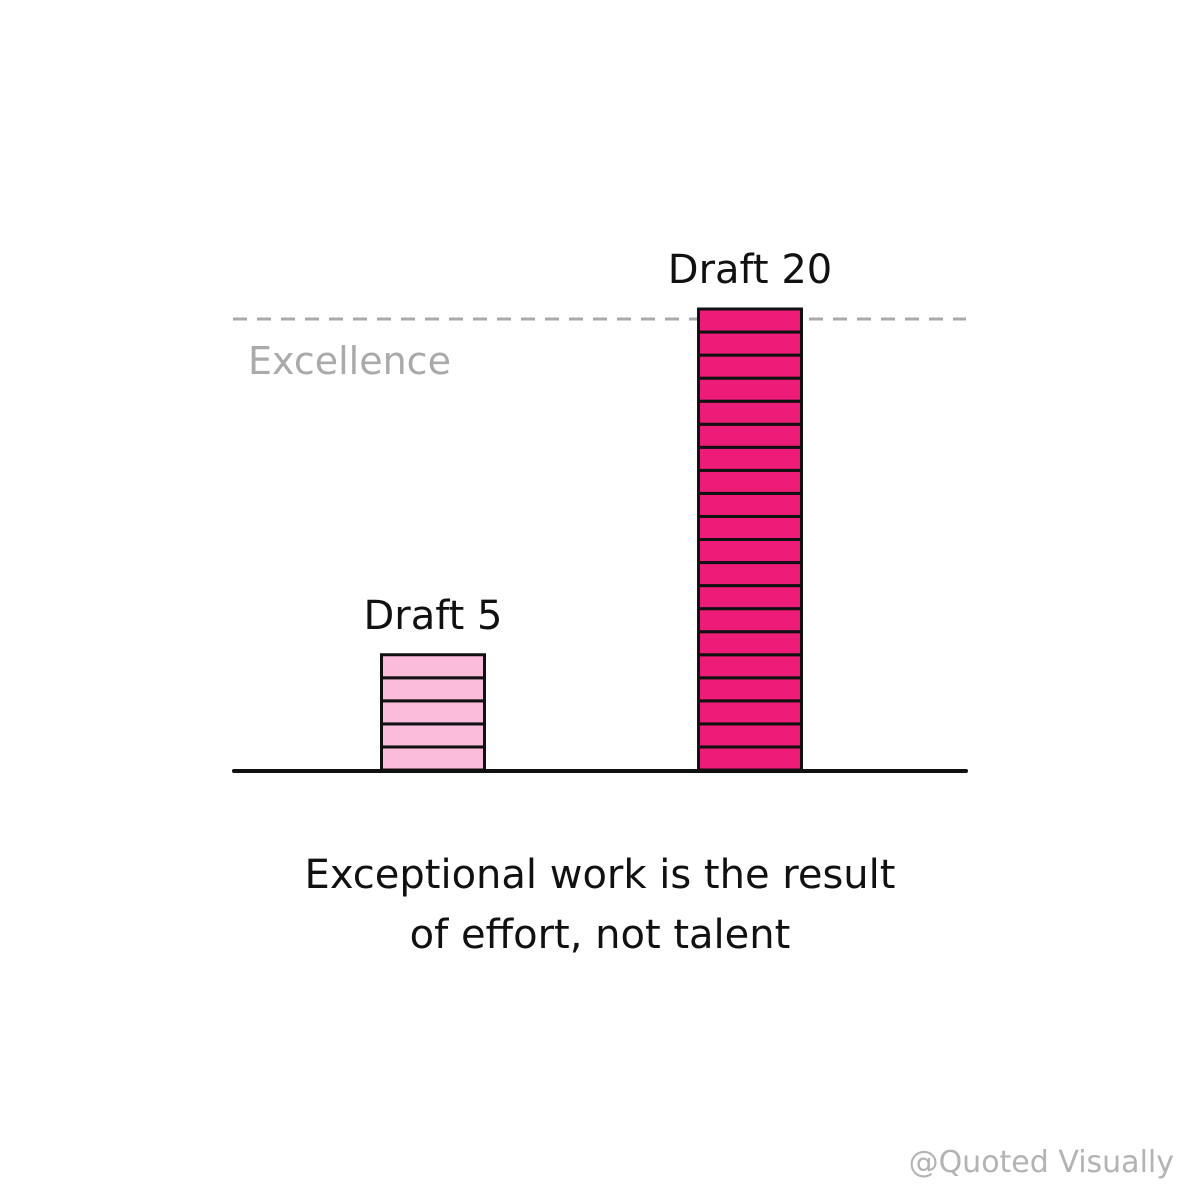 The image size is (1200, 1200). I want to click on credit-watermark: @Quoted Visually, so click(1041, 1162).